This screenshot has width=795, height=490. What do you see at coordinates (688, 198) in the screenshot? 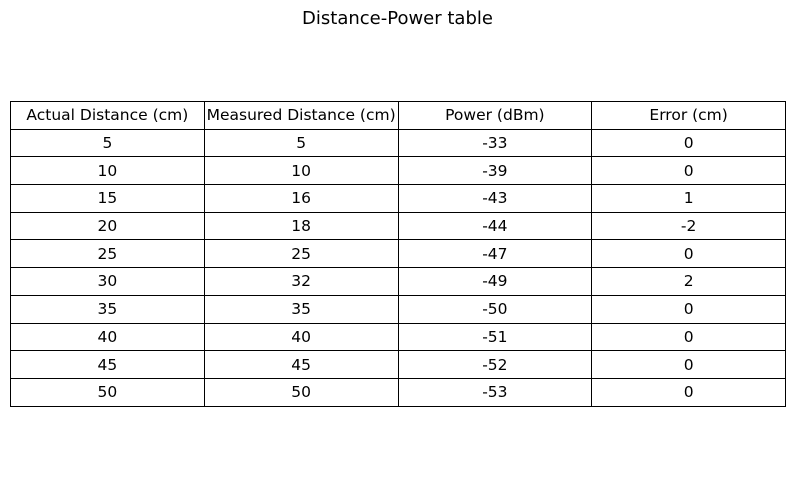
I see `cell-error: 1` at bounding box center [688, 198].